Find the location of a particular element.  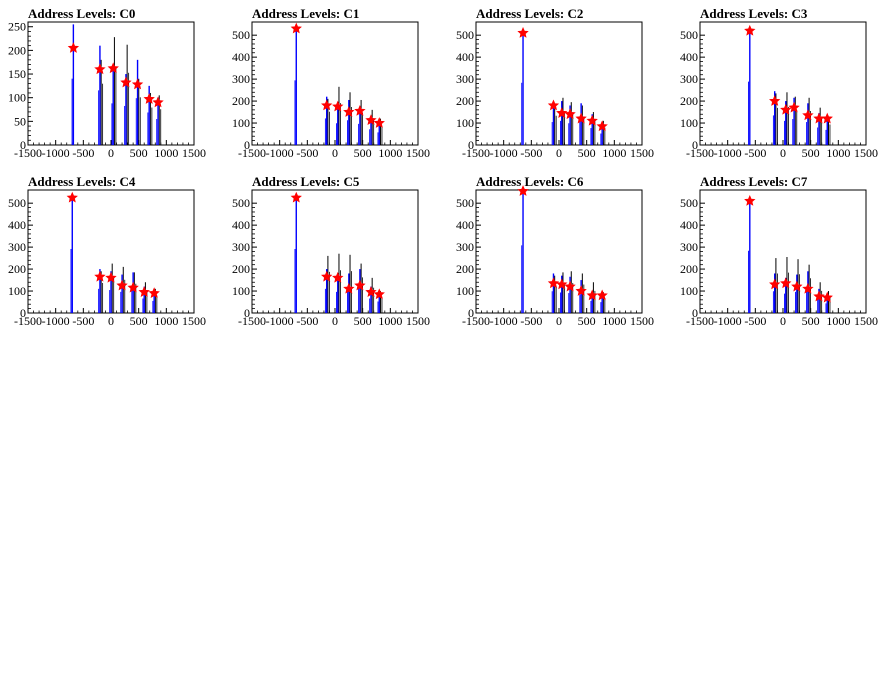

panel-title: Address Levels: C6 is located at coordinates (530, 181).